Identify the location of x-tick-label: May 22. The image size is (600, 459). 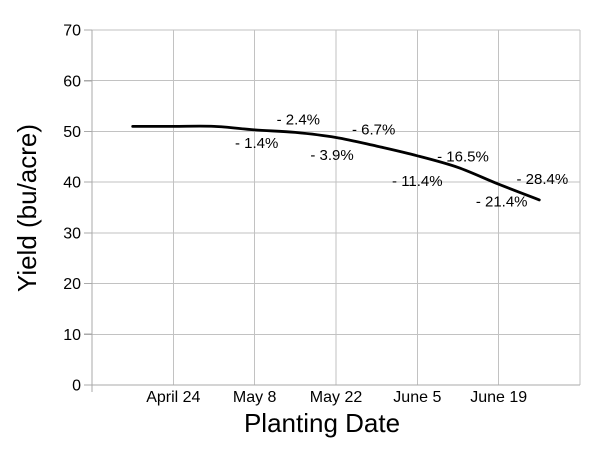
(336, 397).